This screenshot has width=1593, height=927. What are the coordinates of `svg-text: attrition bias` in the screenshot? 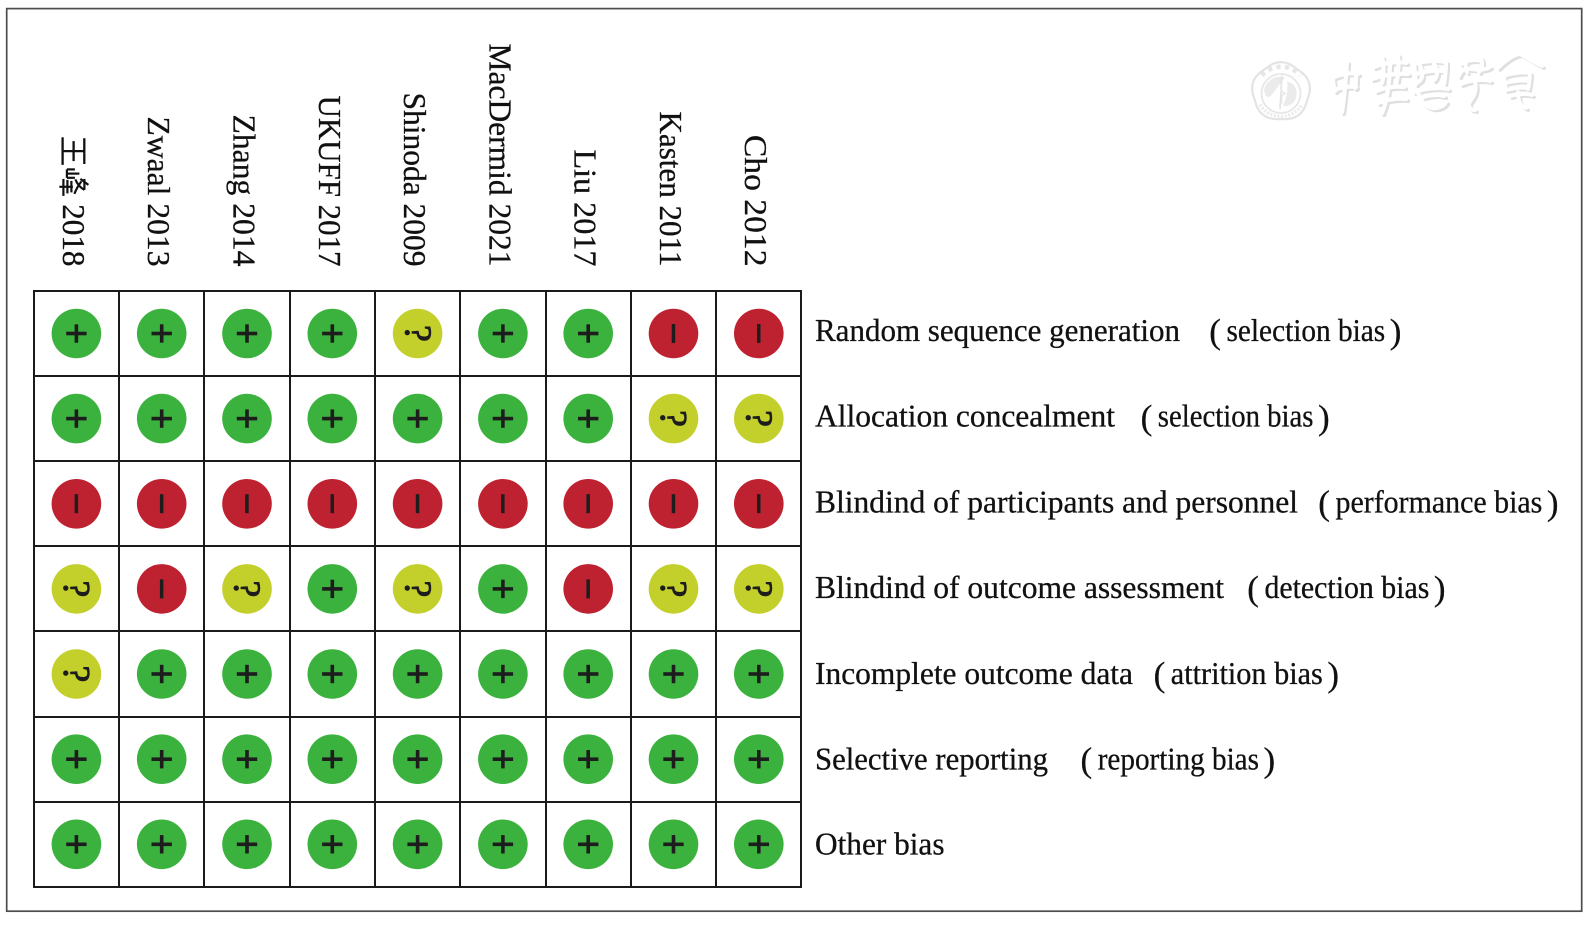 It's located at (1247, 673).